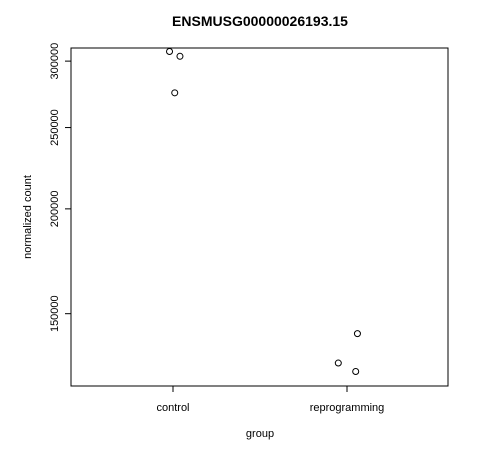  What do you see at coordinates (172, 408) in the screenshot?
I see `x-tick-label: control` at bounding box center [172, 408].